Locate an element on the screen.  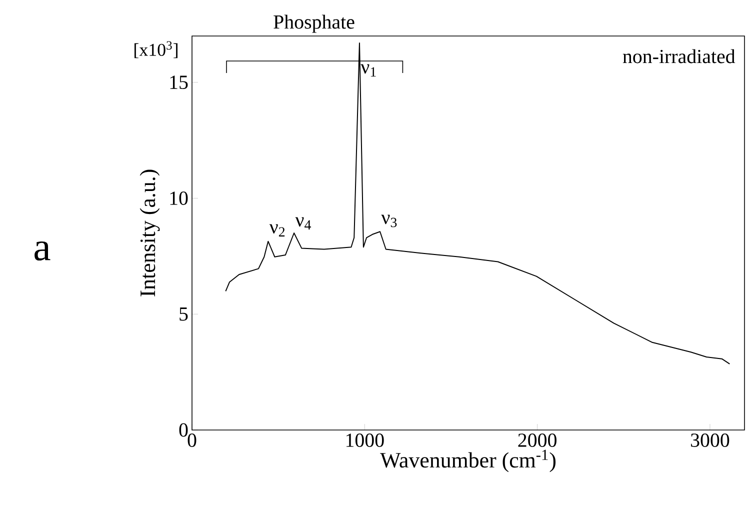
y-tick-label: 5 is located at coordinates (184, 314).